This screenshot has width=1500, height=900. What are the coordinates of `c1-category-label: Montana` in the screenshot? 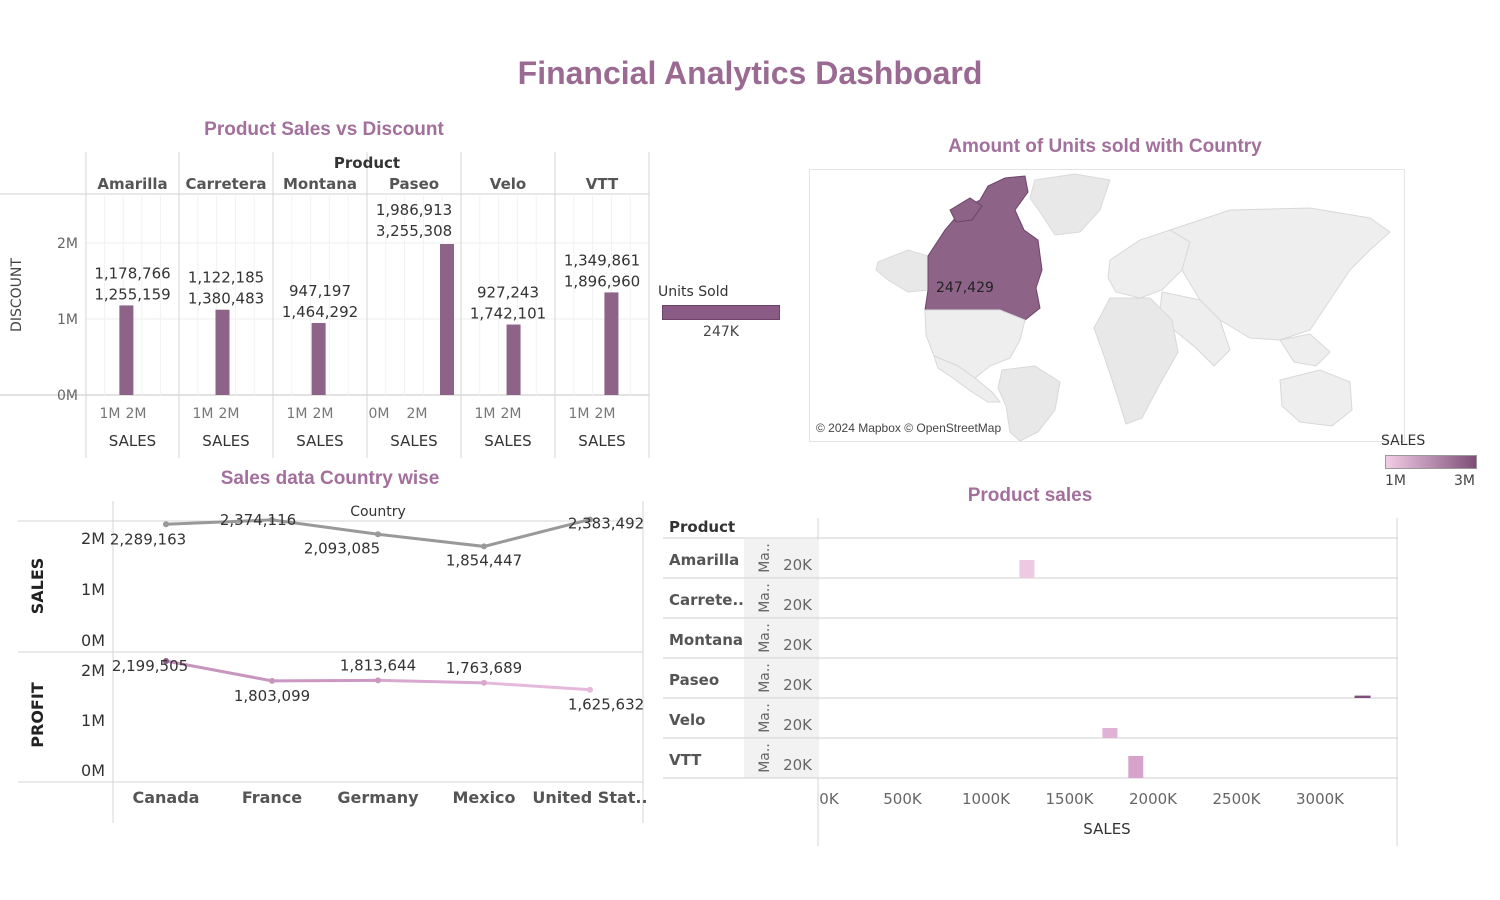 It's located at (320, 184).